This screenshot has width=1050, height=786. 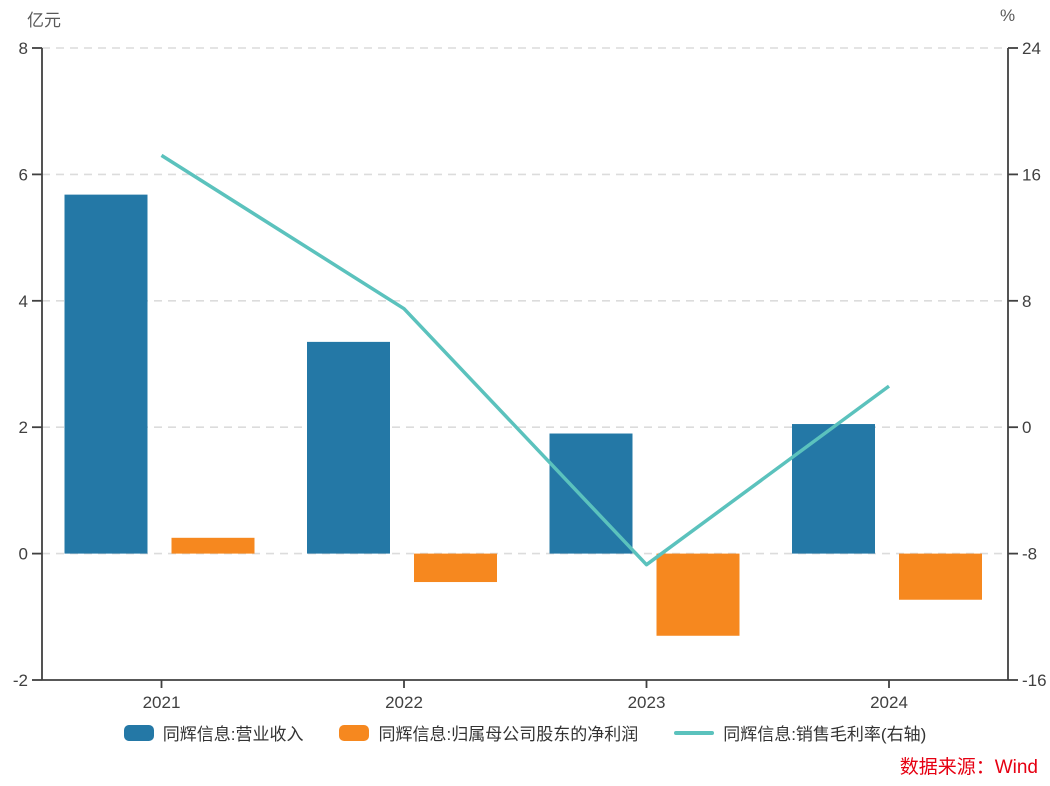 What do you see at coordinates (23, 554) in the screenshot?
I see `left-axis-tick-label: 0` at bounding box center [23, 554].